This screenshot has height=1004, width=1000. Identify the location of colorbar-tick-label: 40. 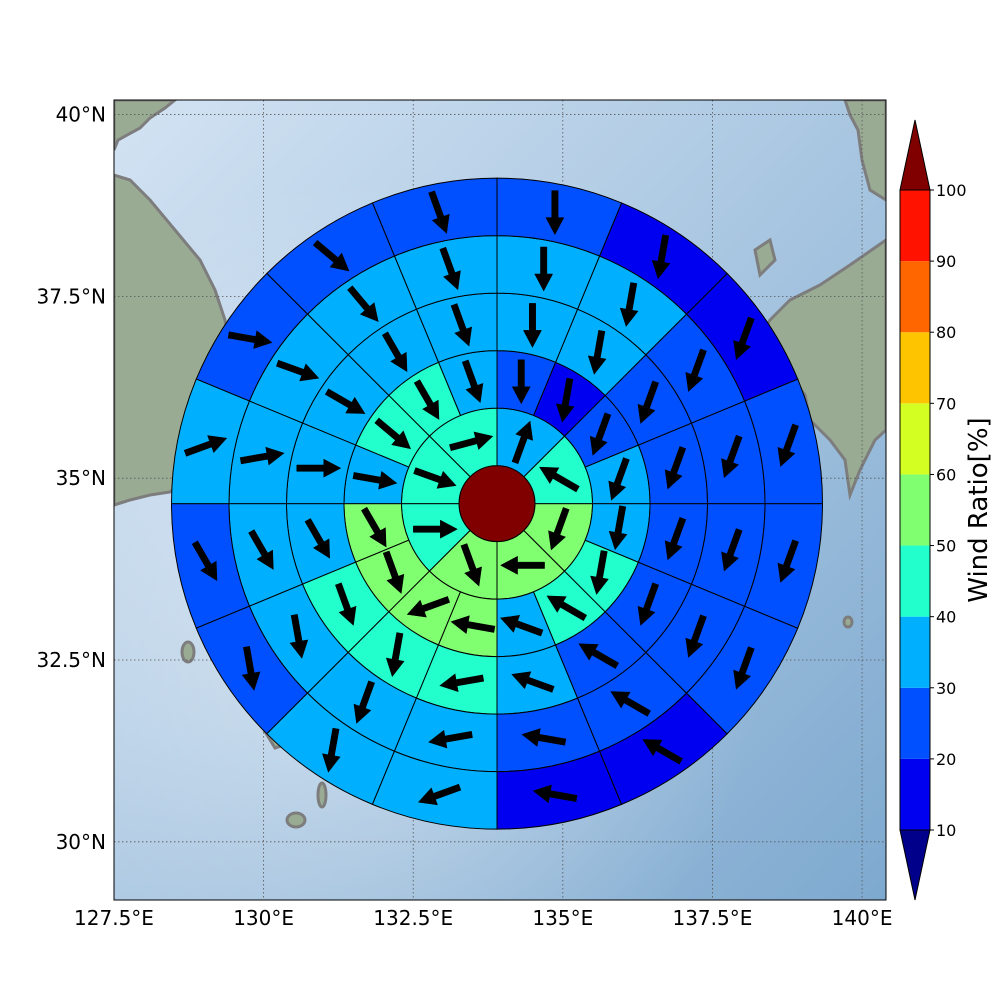
(946, 617).